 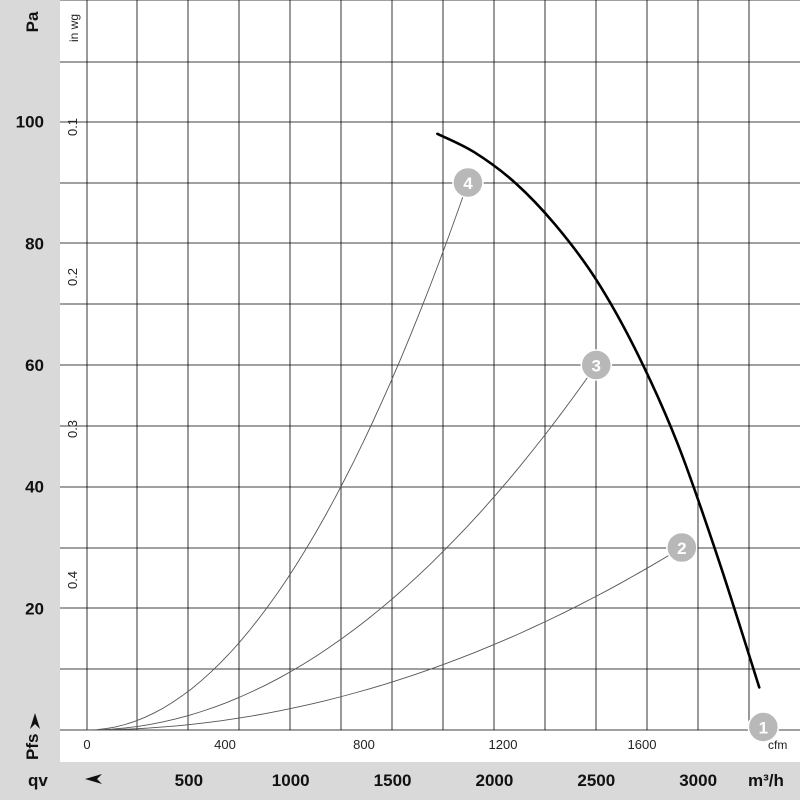 I want to click on pa-tick-label: 60, so click(x=34, y=365).